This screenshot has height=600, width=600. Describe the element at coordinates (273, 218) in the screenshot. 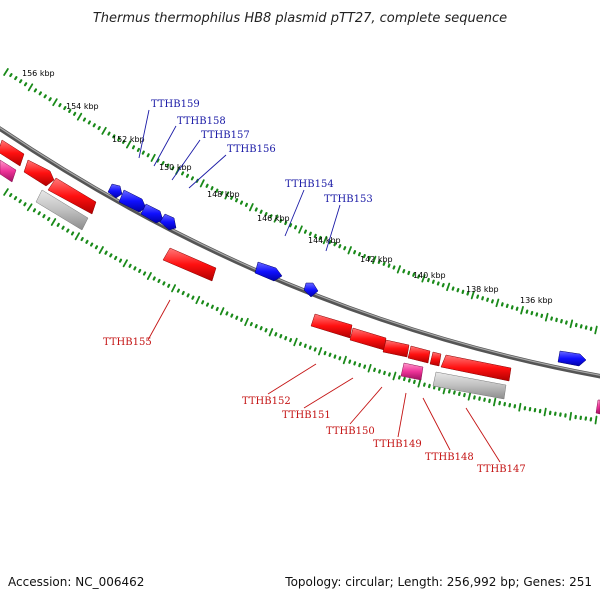

I see `kbp-label: 146 kbp` at that location.